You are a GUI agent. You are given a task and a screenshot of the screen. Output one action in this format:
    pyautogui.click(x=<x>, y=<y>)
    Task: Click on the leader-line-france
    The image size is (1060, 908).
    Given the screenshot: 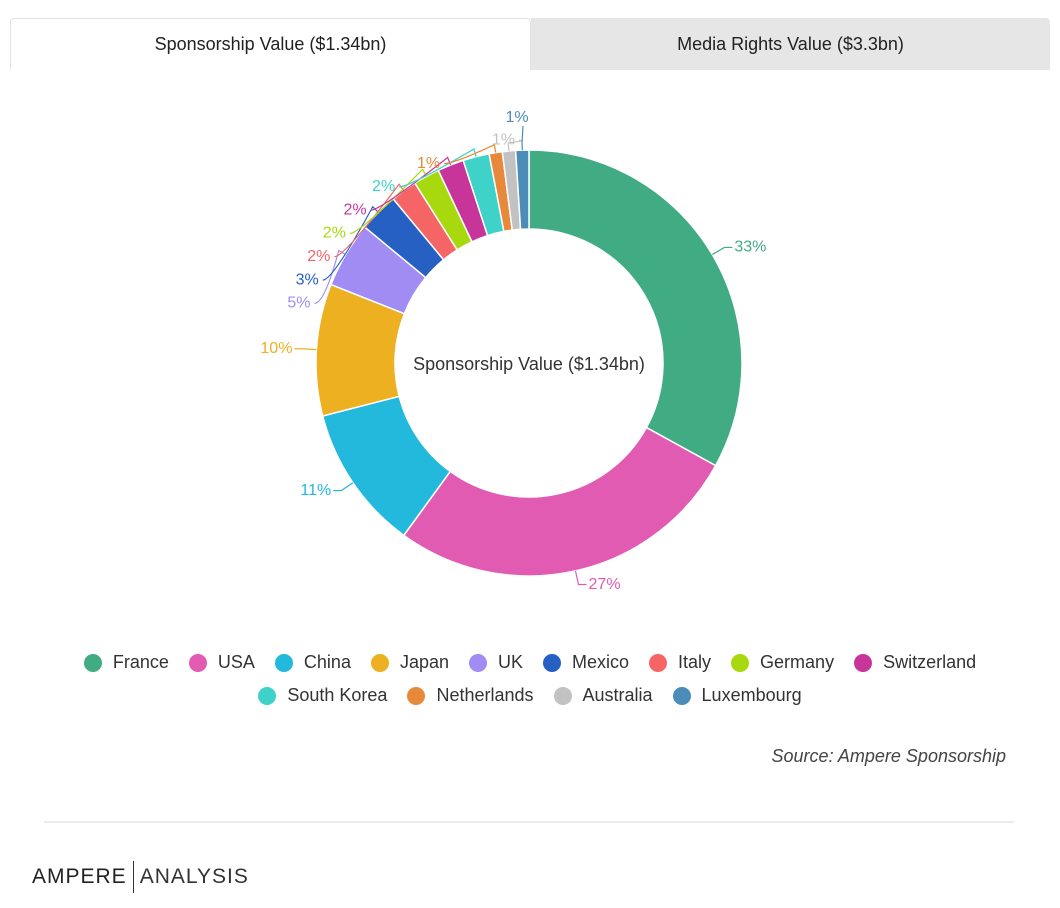 What is the action you would take?
    pyautogui.click(x=722, y=251)
    